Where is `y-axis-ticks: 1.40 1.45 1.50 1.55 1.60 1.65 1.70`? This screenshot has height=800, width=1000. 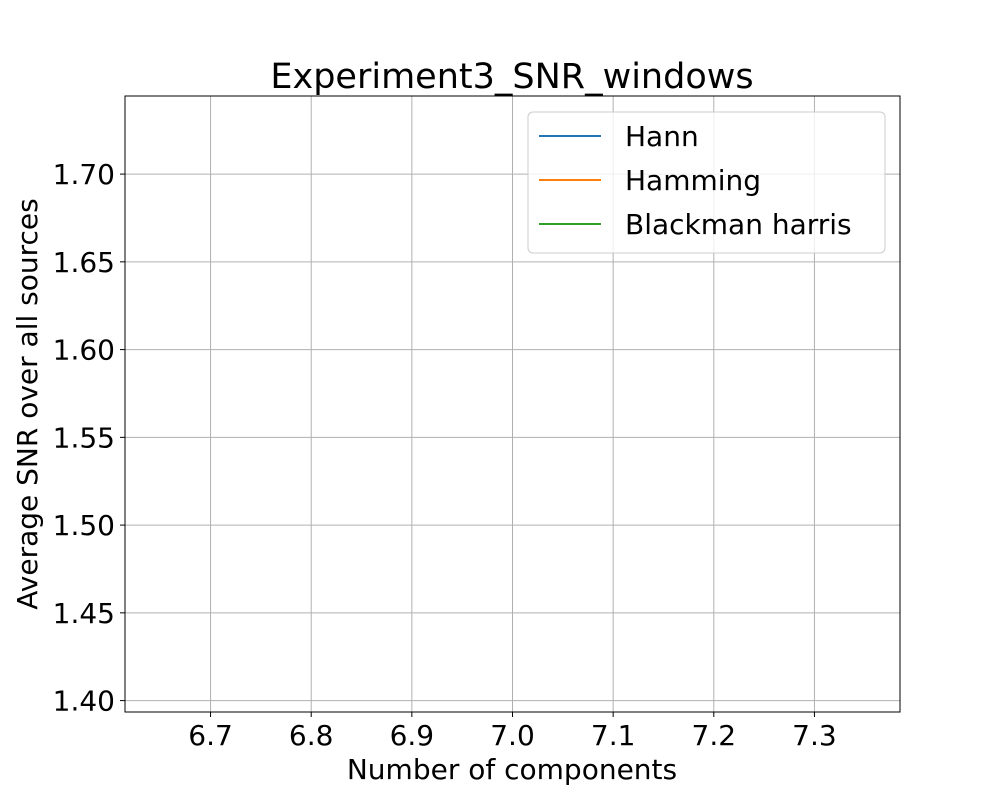
y-axis-ticks: 1.40 1.45 1.50 1.55 1.60 1.65 1.70 is located at coordinates (89, 438).